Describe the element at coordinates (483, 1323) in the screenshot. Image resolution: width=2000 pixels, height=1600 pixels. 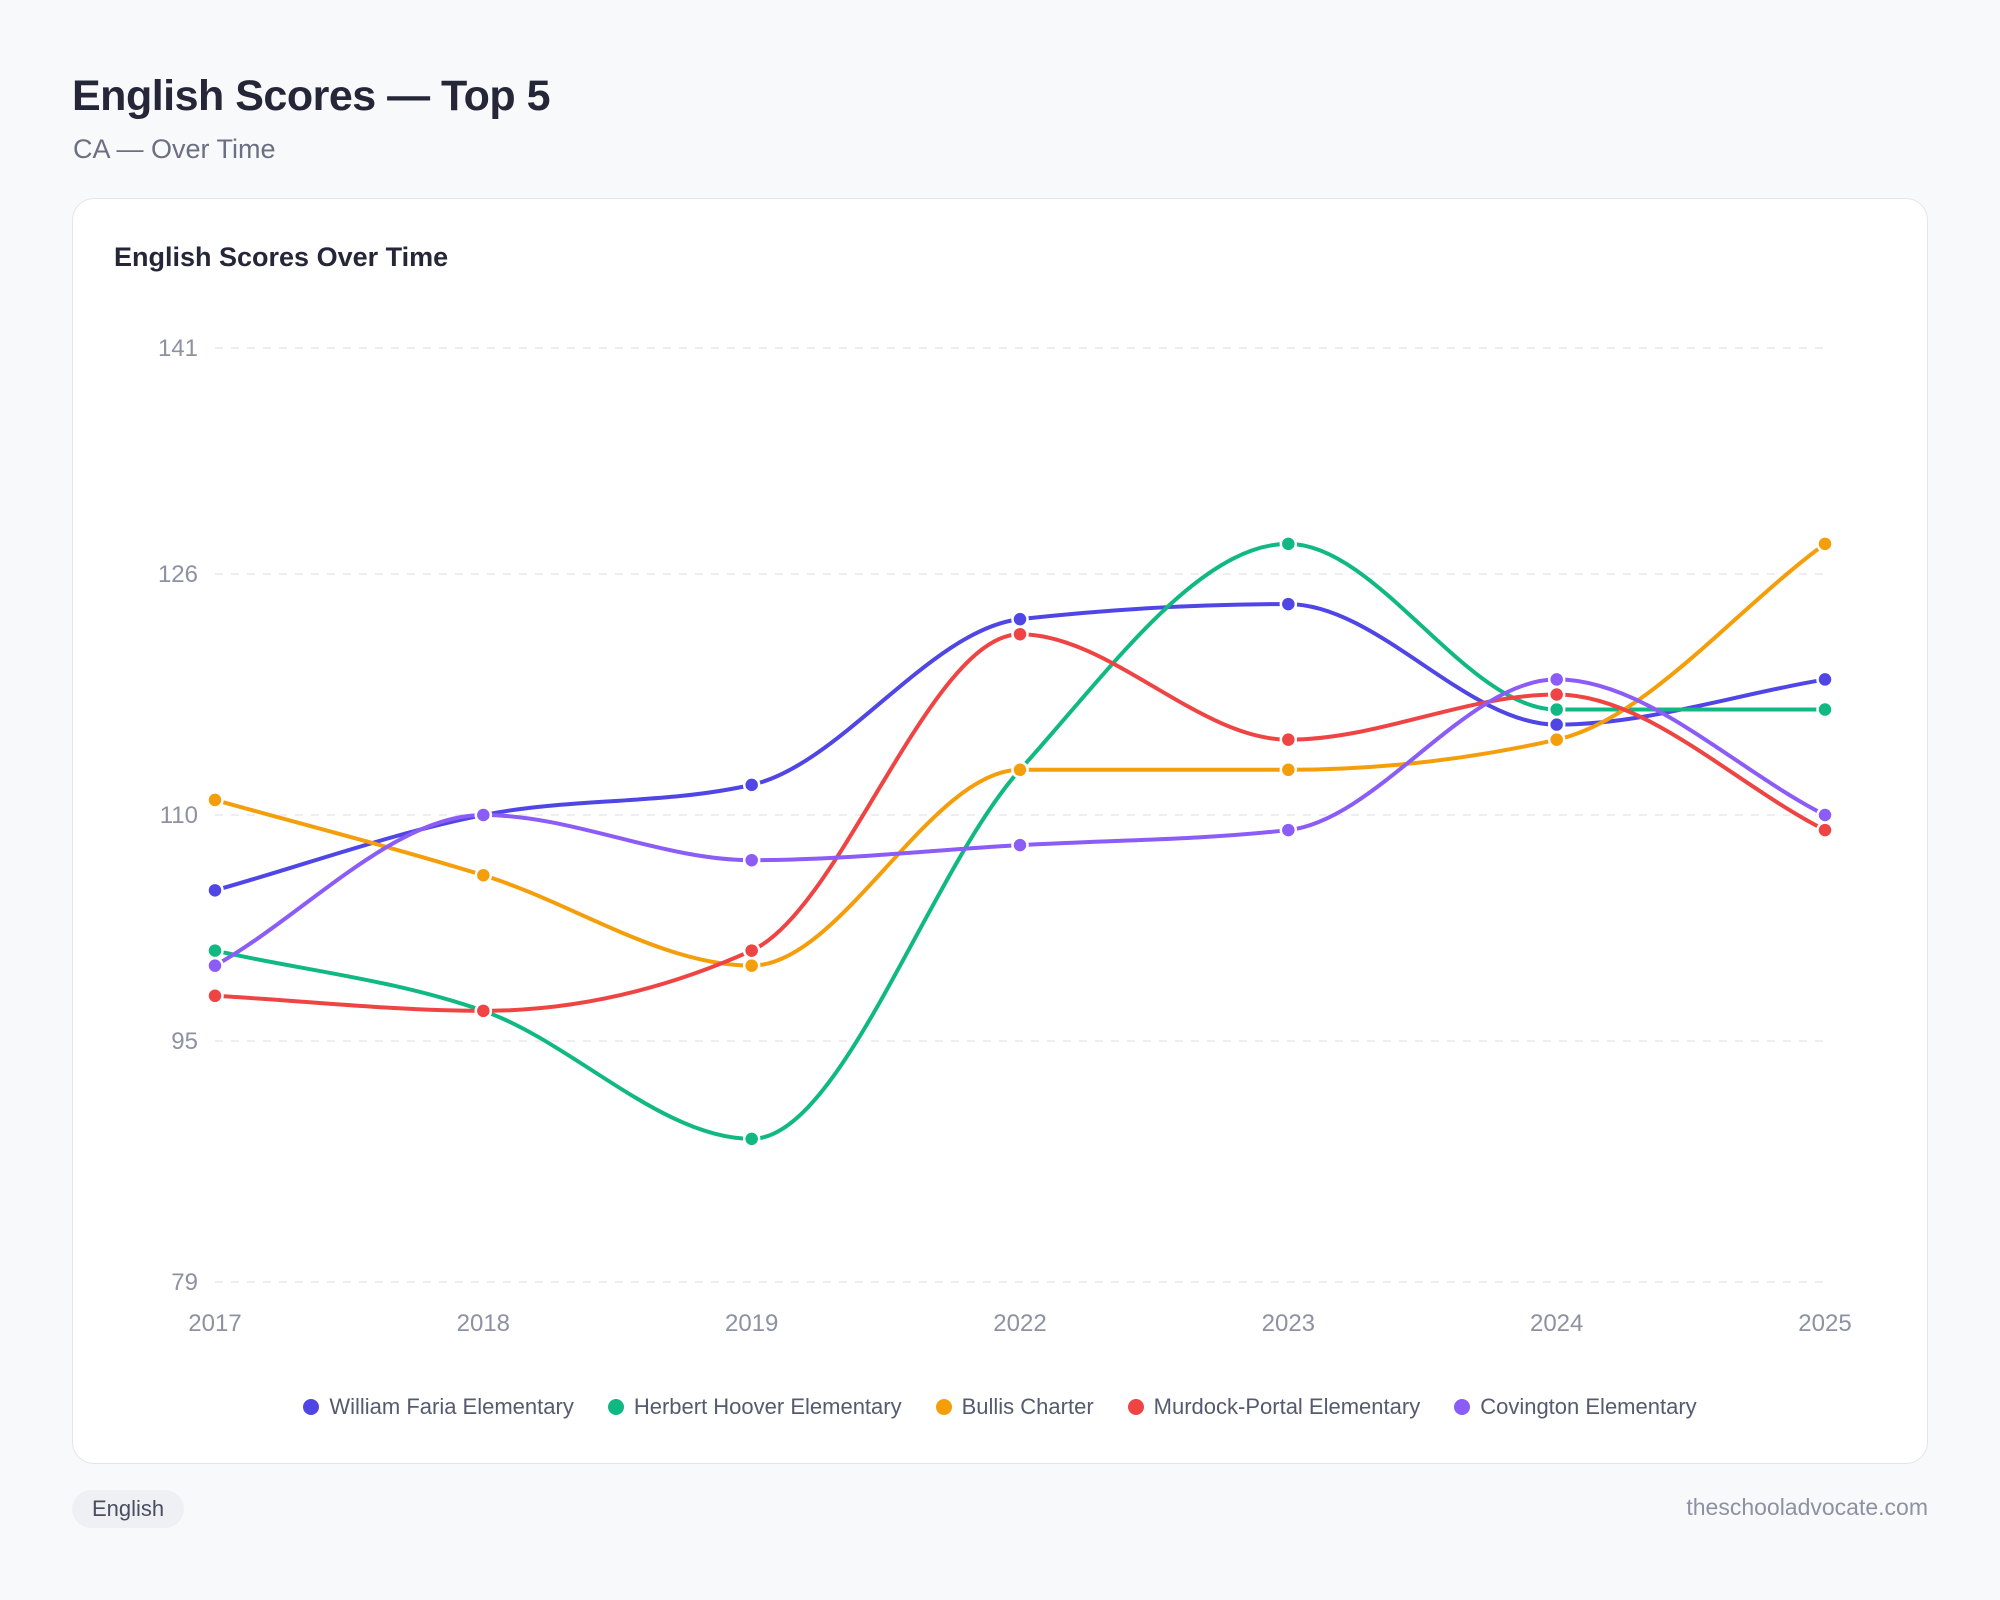
I see `x-tick-label: 2018` at that location.